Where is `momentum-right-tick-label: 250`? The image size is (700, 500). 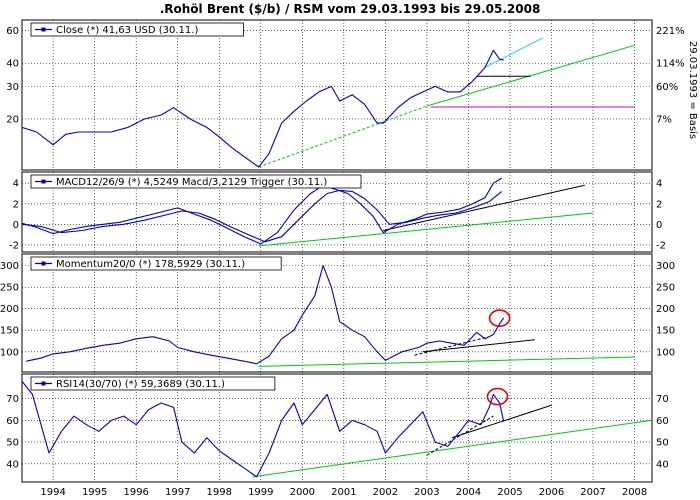
momentum-right-tick-label: 250 is located at coordinates (665, 288).